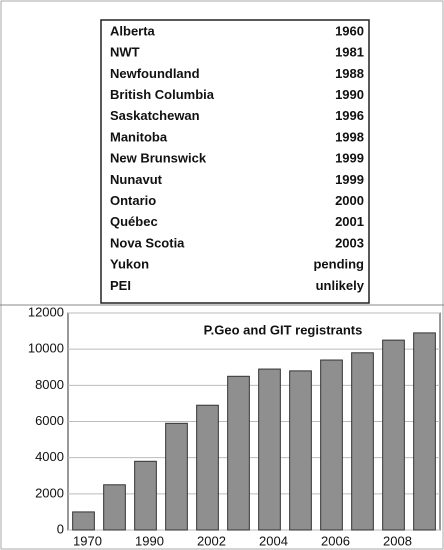  What do you see at coordinates (49, 492) in the screenshot?
I see `y-tick-label: 2000` at bounding box center [49, 492].